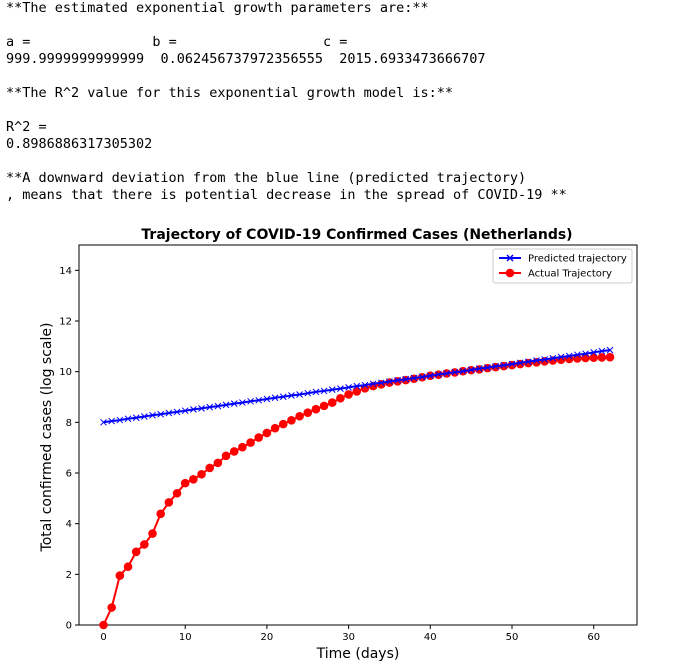  I want to click on legend-box, so click(562, 266).